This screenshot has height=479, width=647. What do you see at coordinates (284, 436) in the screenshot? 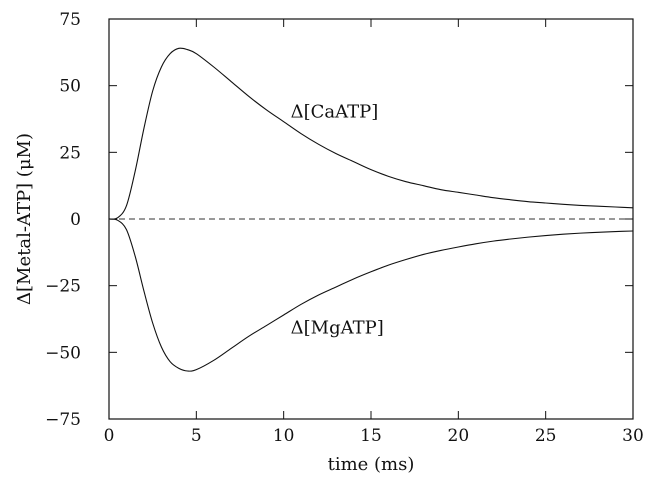
I see `x-tick-label: 10` at bounding box center [284, 436].